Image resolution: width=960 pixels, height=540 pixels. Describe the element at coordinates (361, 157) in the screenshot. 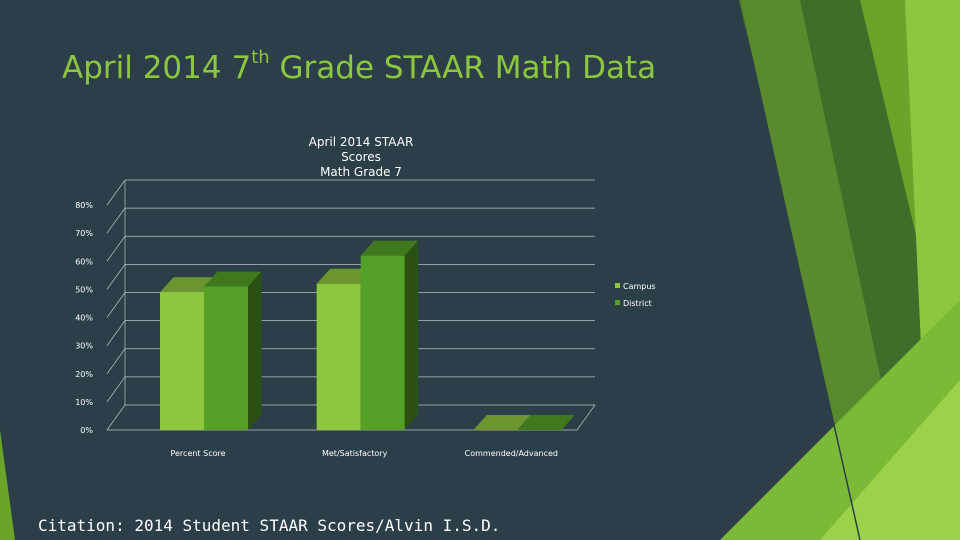

I see `chart-title-line: Scores` at that location.